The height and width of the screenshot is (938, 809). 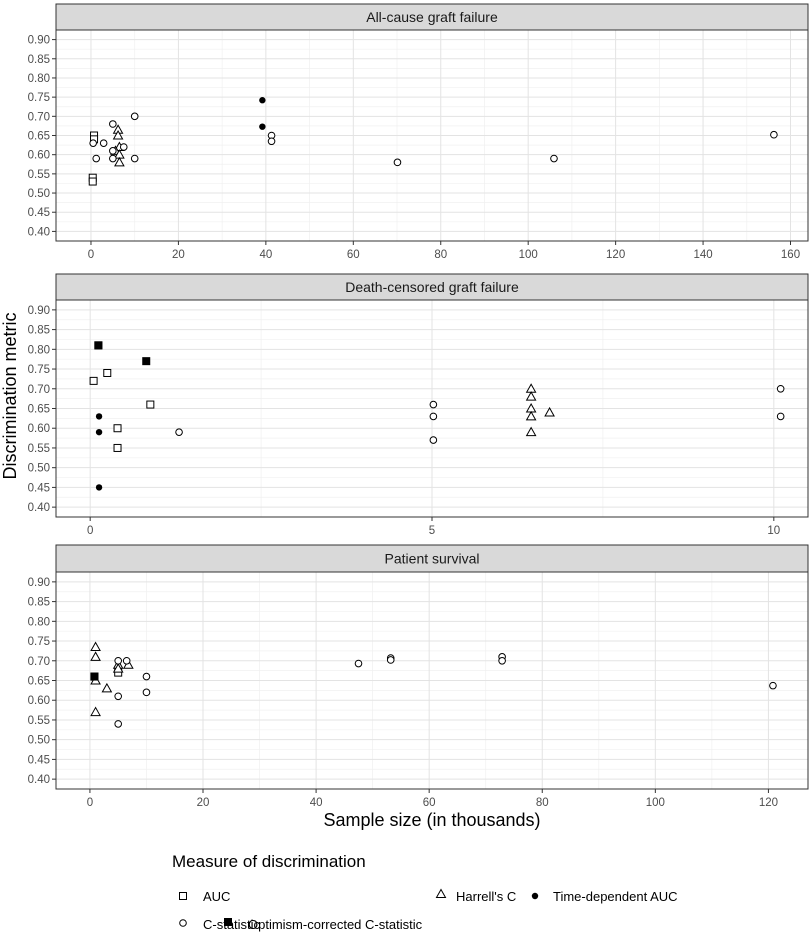 I want to click on legend-item-time-dependent-auc: Time-dependent AUC, so click(x=604, y=896).